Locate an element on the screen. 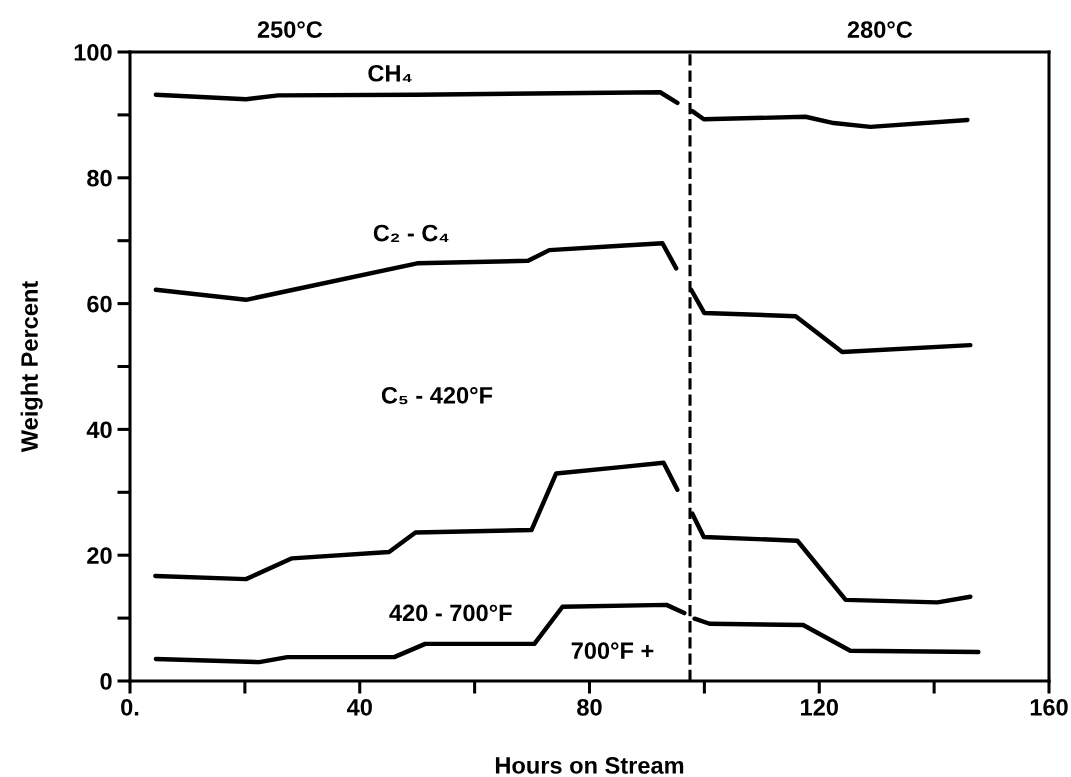  annotation: C₅ - 420°F is located at coordinates (437, 395).